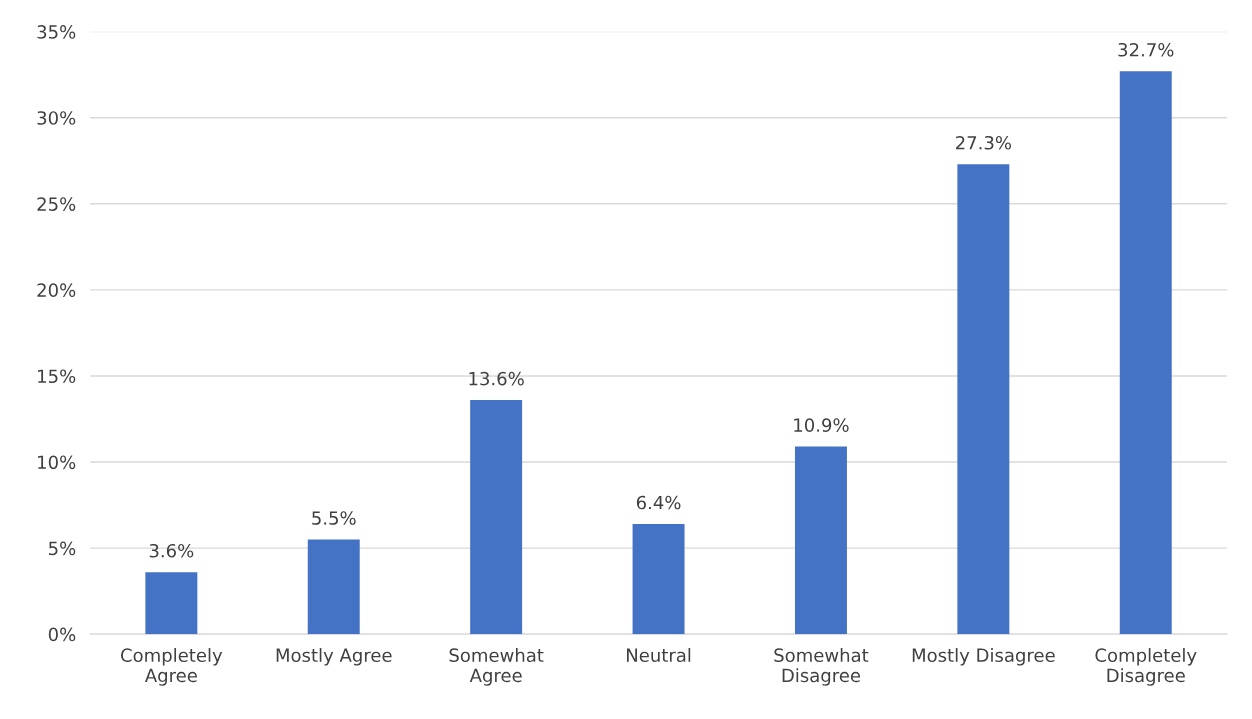  What do you see at coordinates (57, 462) in the screenshot?
I see `y-tick-label: 10%` at bounding box center [57, 462].